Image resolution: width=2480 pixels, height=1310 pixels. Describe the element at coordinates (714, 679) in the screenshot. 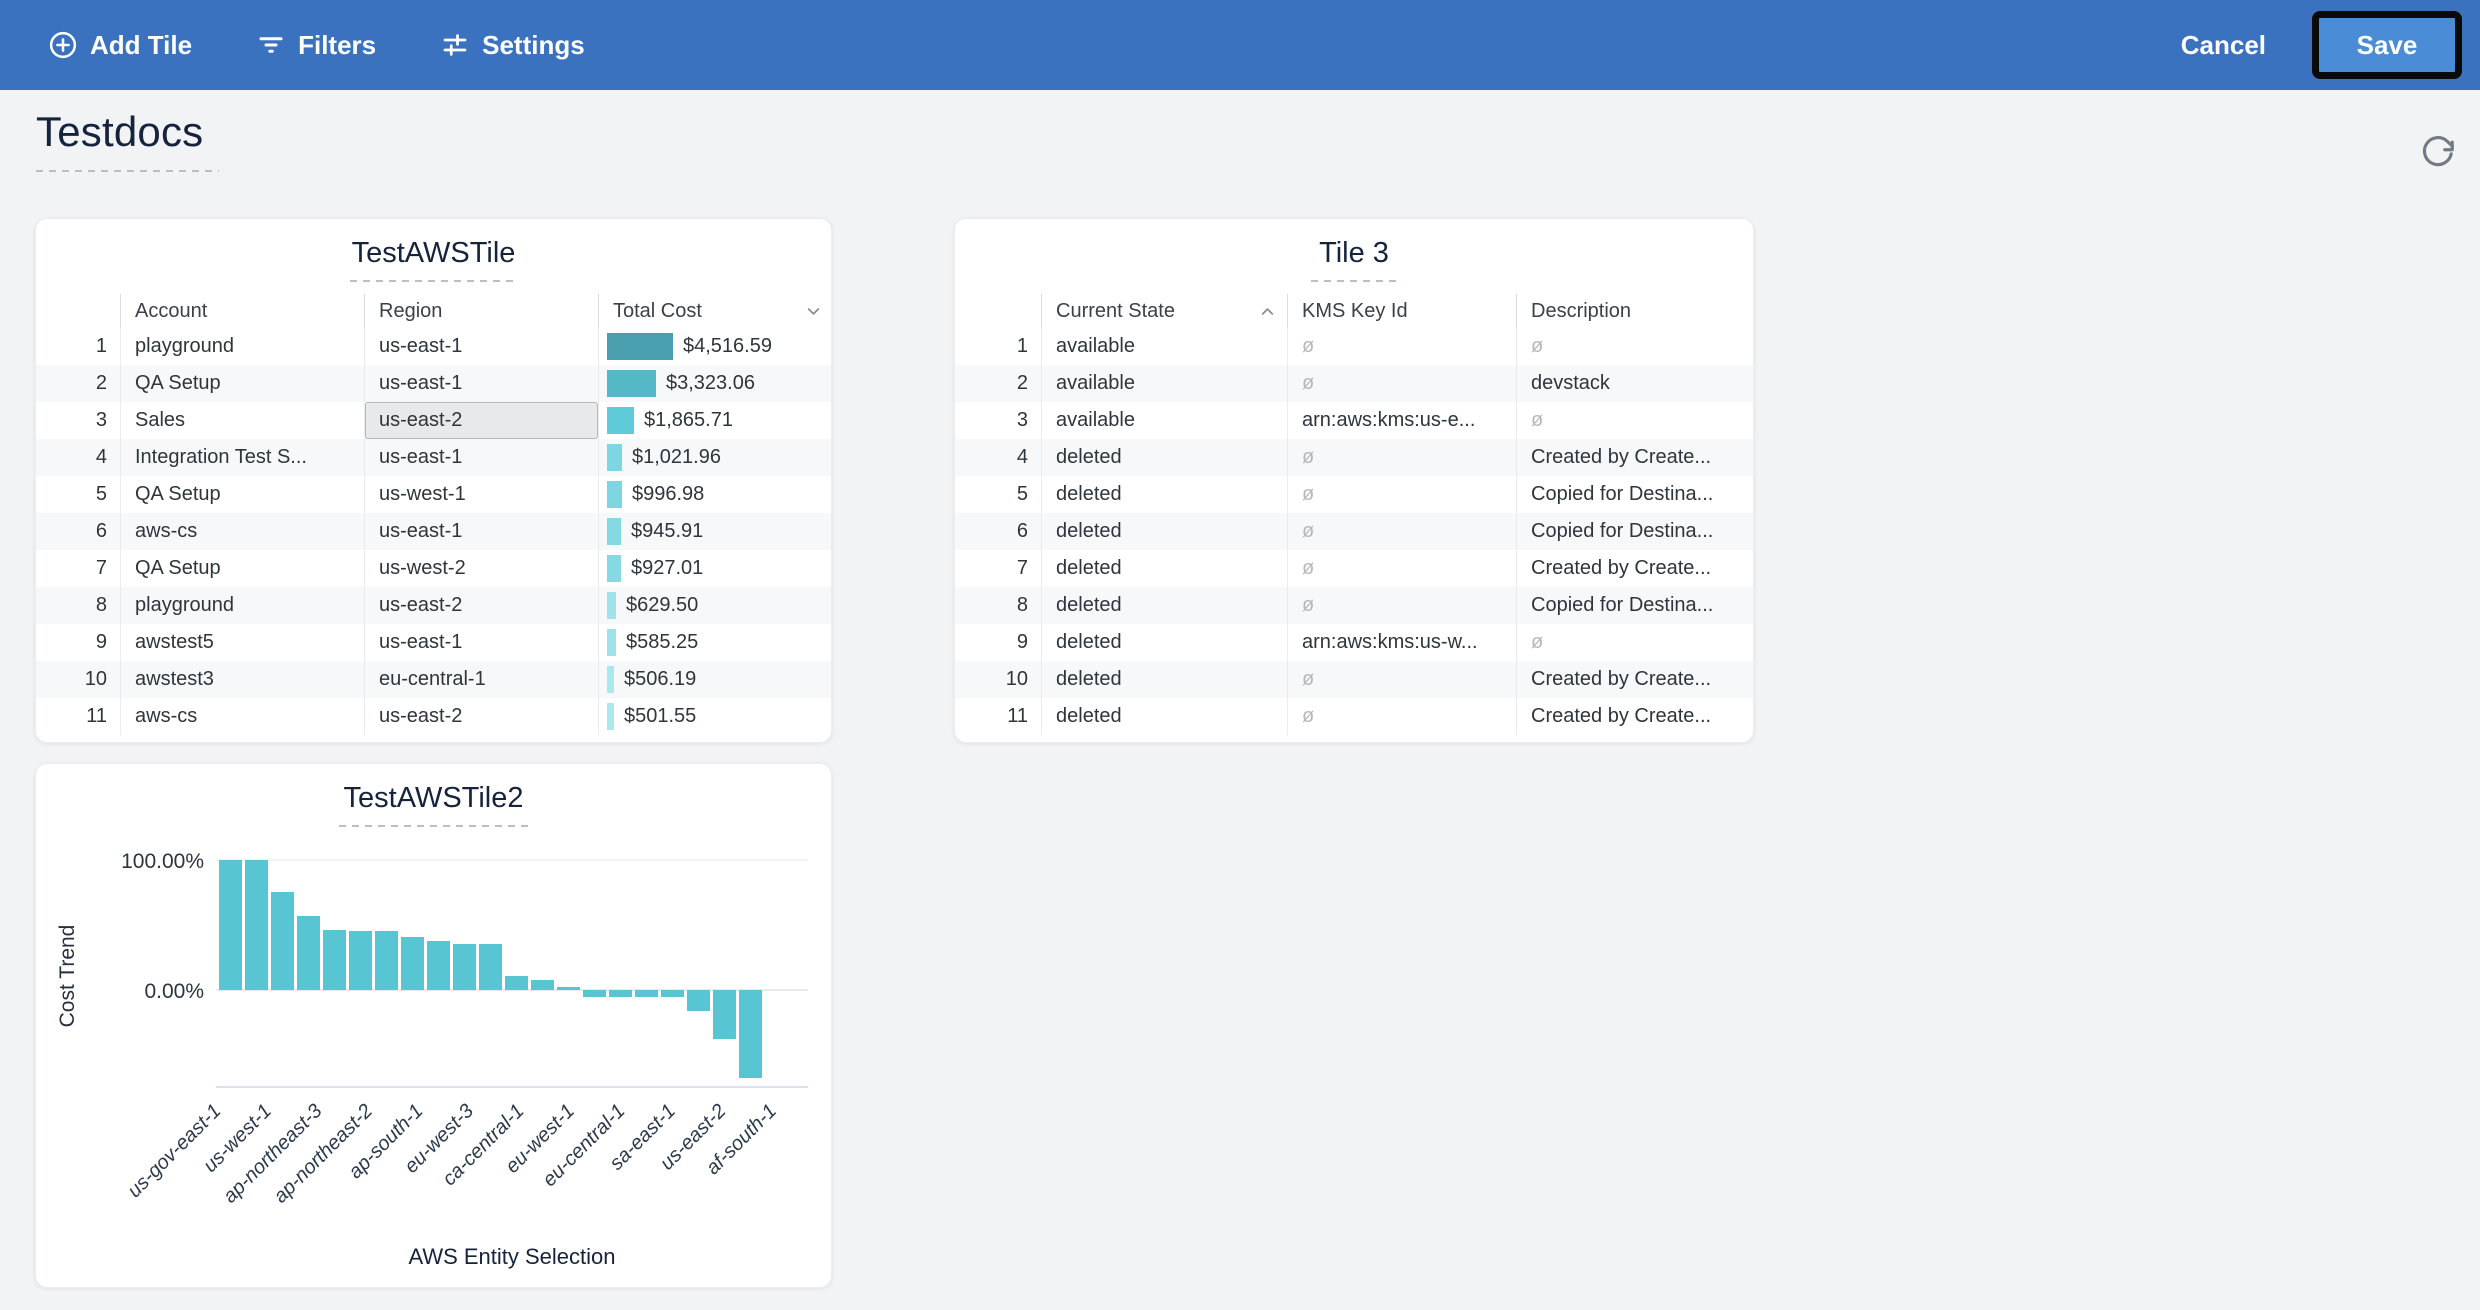

I see `cell-total_cost: $506.19` at that location.